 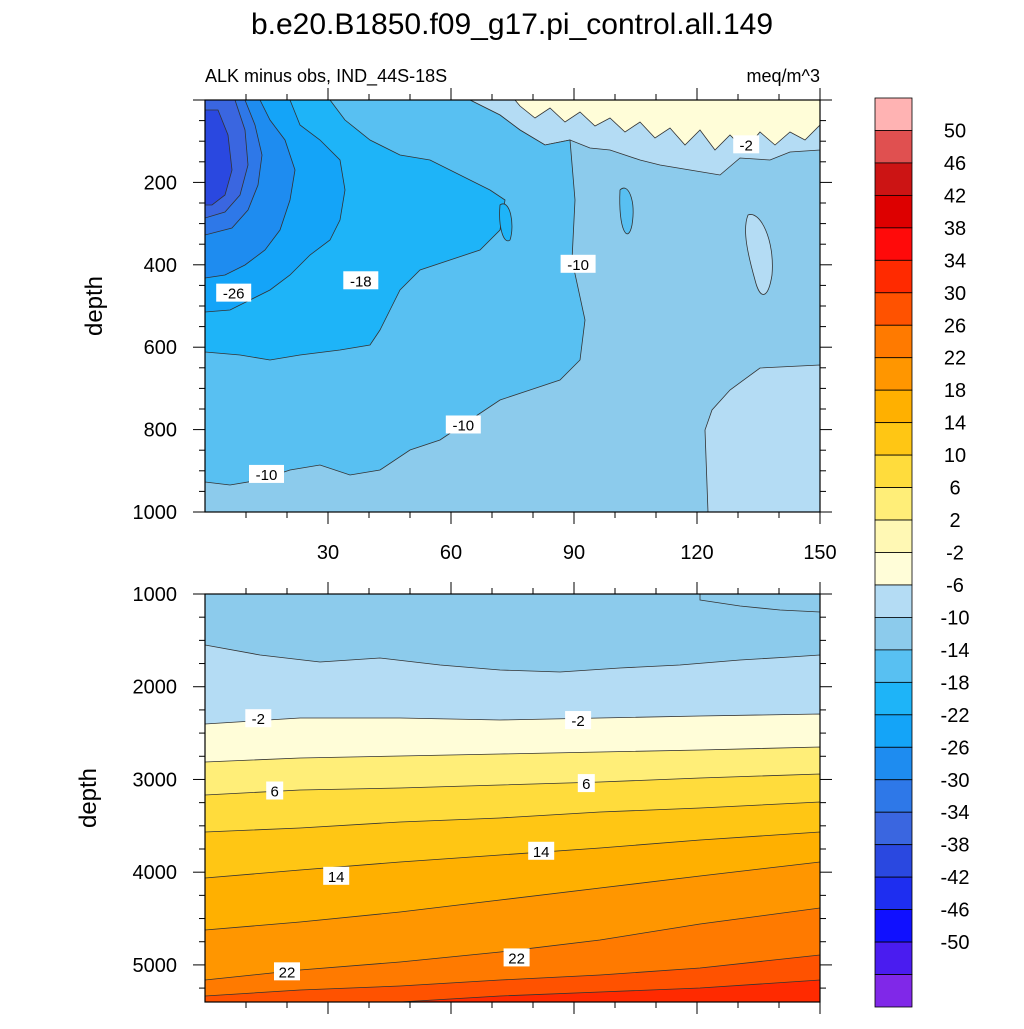 I want to click on upper-x-tick-label: 150, so click(x=819, y=553).